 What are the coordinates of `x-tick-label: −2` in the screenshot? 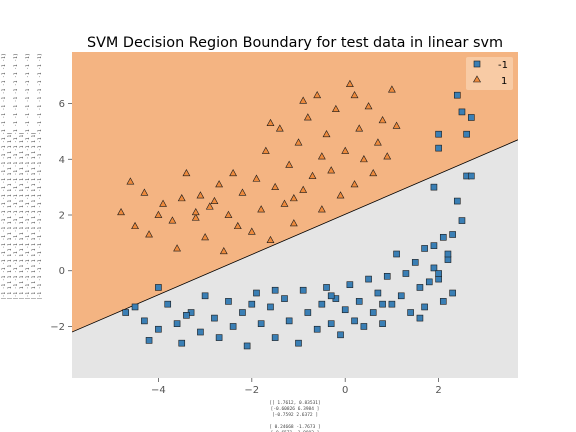 It's located at (251, 390).